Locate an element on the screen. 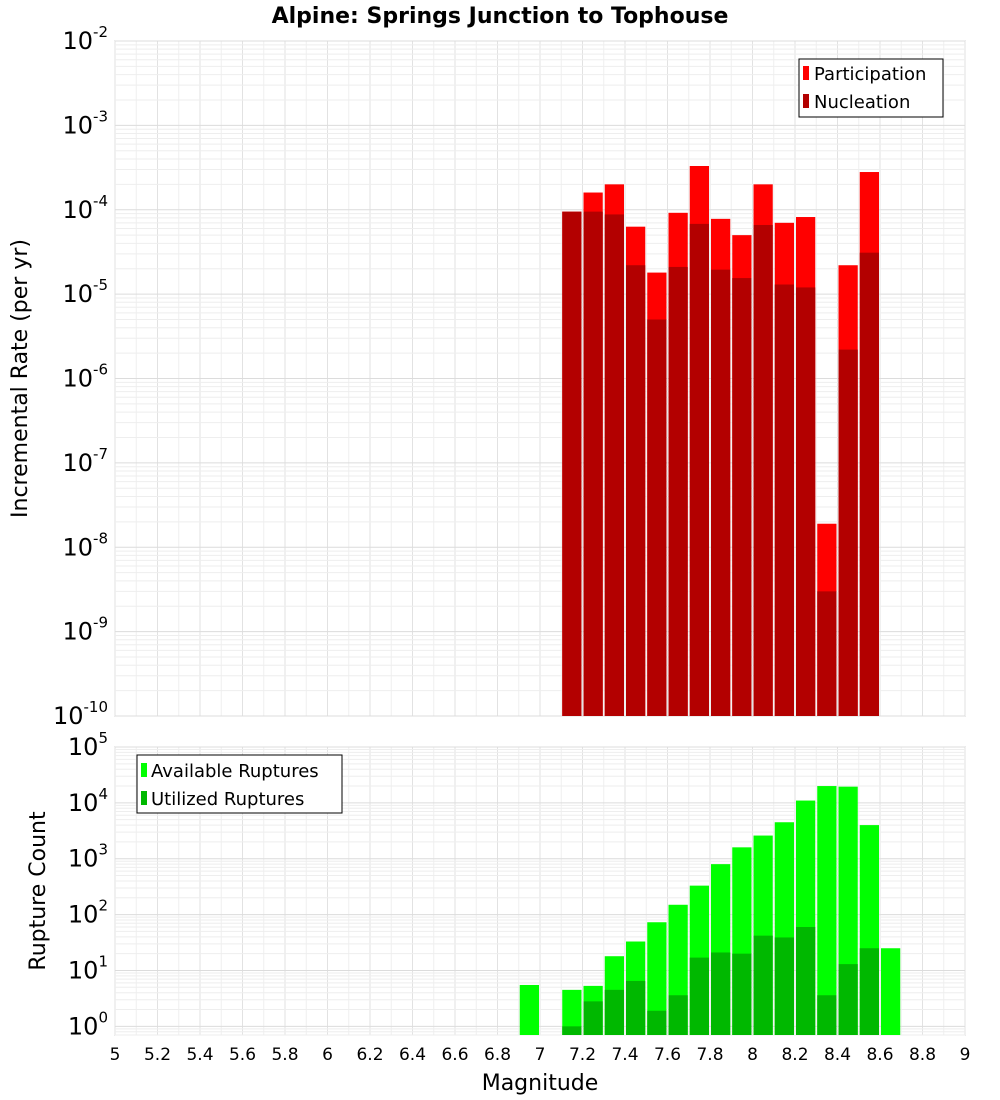 This screenshot has width=1000, height=1100. count-legend-box is located at coordinates (239, 784).